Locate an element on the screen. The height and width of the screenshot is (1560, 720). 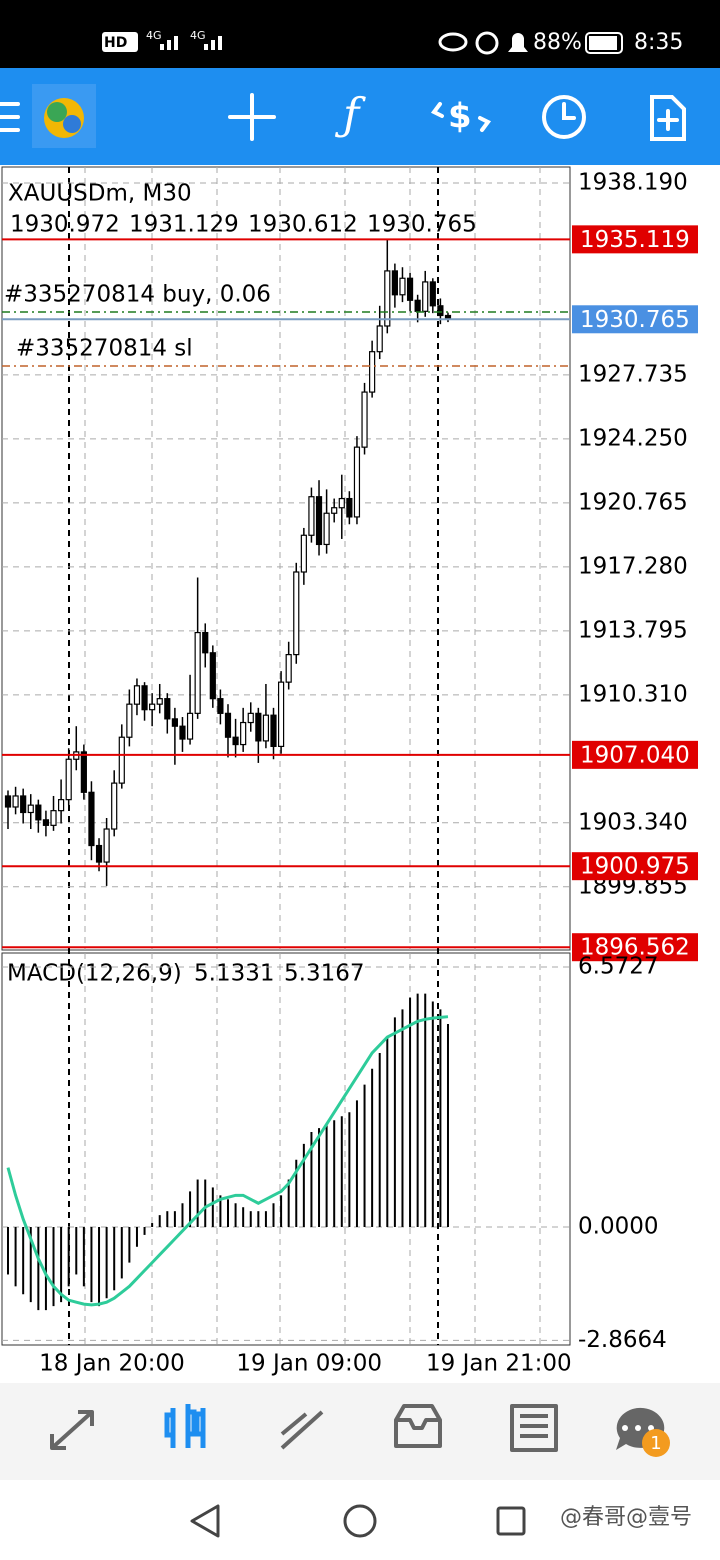
quotes-tab is located at coordinates (72, 1430).